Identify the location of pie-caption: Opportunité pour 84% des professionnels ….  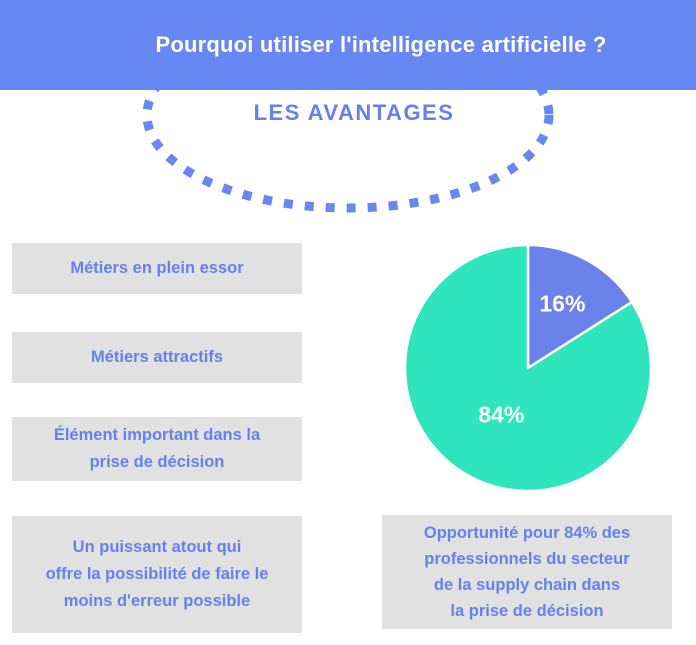
(527, 572).